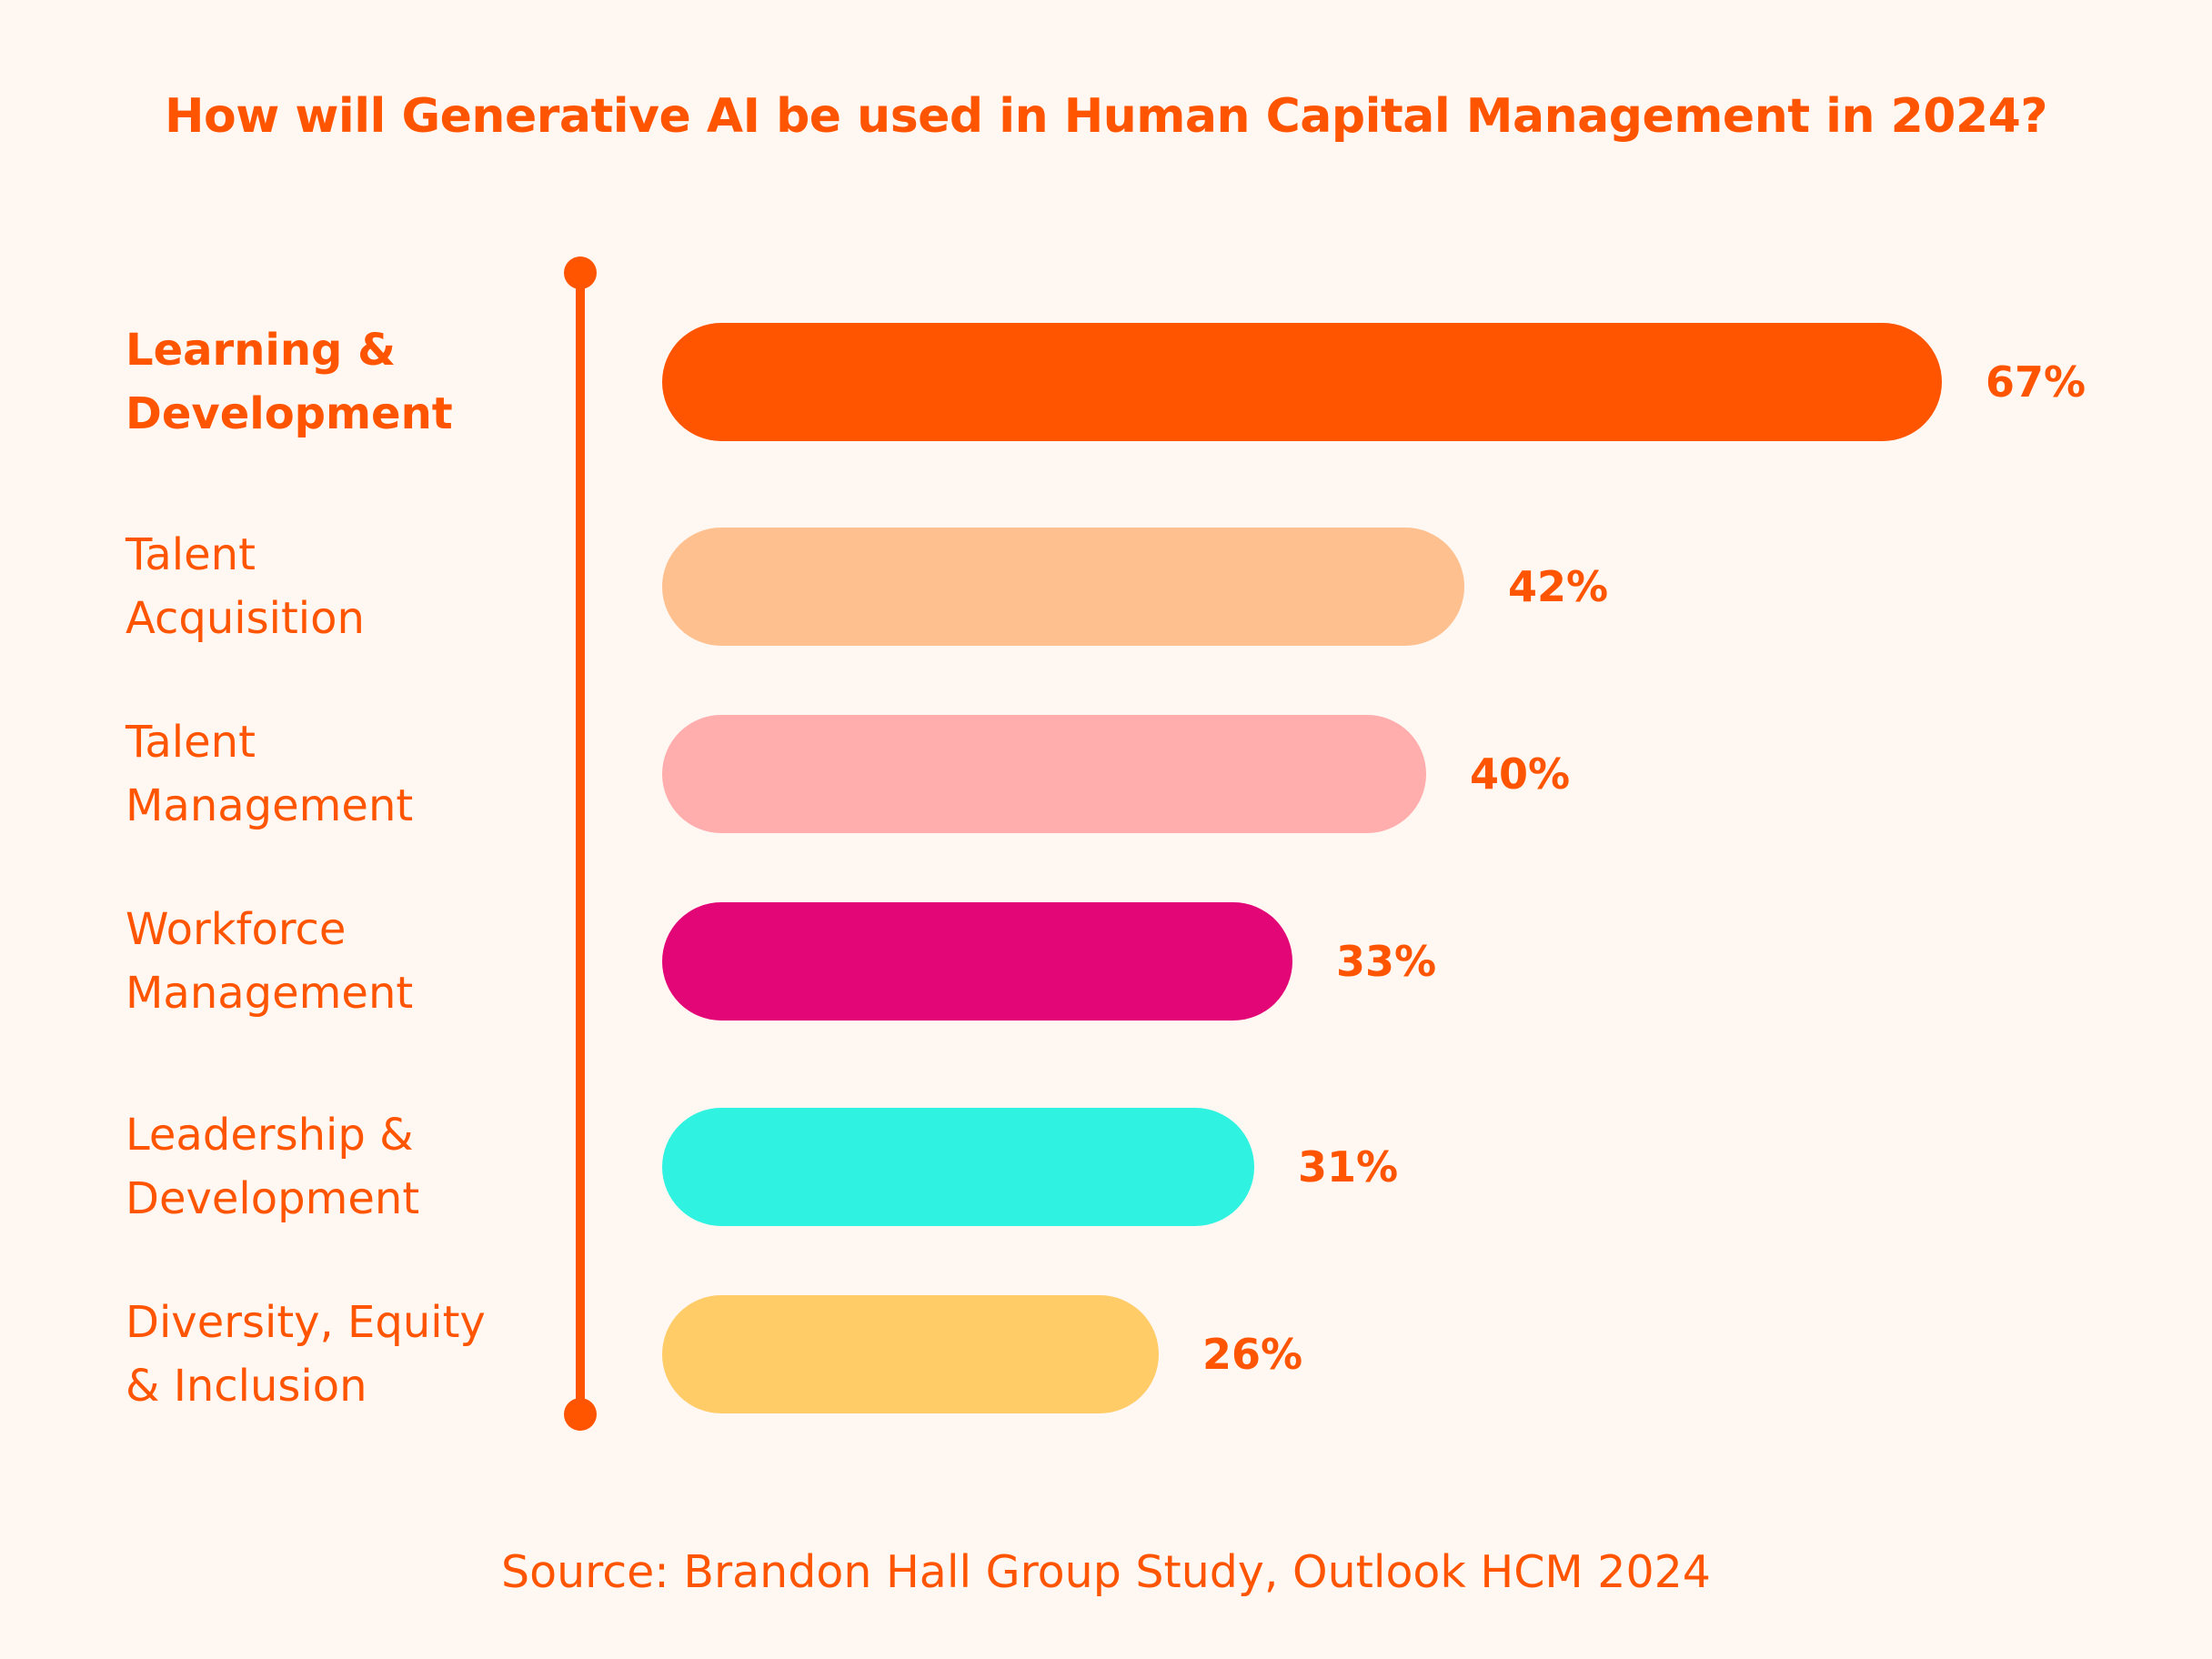  I want to click on axis-endpoint-bottom, so click(580, 1414).